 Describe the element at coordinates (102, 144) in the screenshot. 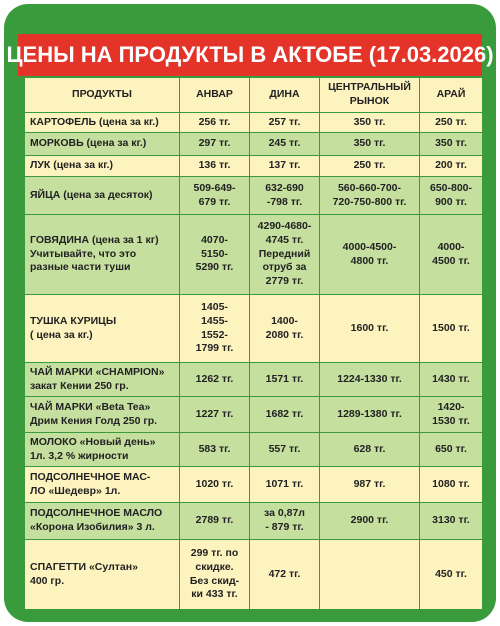

I see `product-cell: МОРКОВЬ (цена за кг.)` at that location.